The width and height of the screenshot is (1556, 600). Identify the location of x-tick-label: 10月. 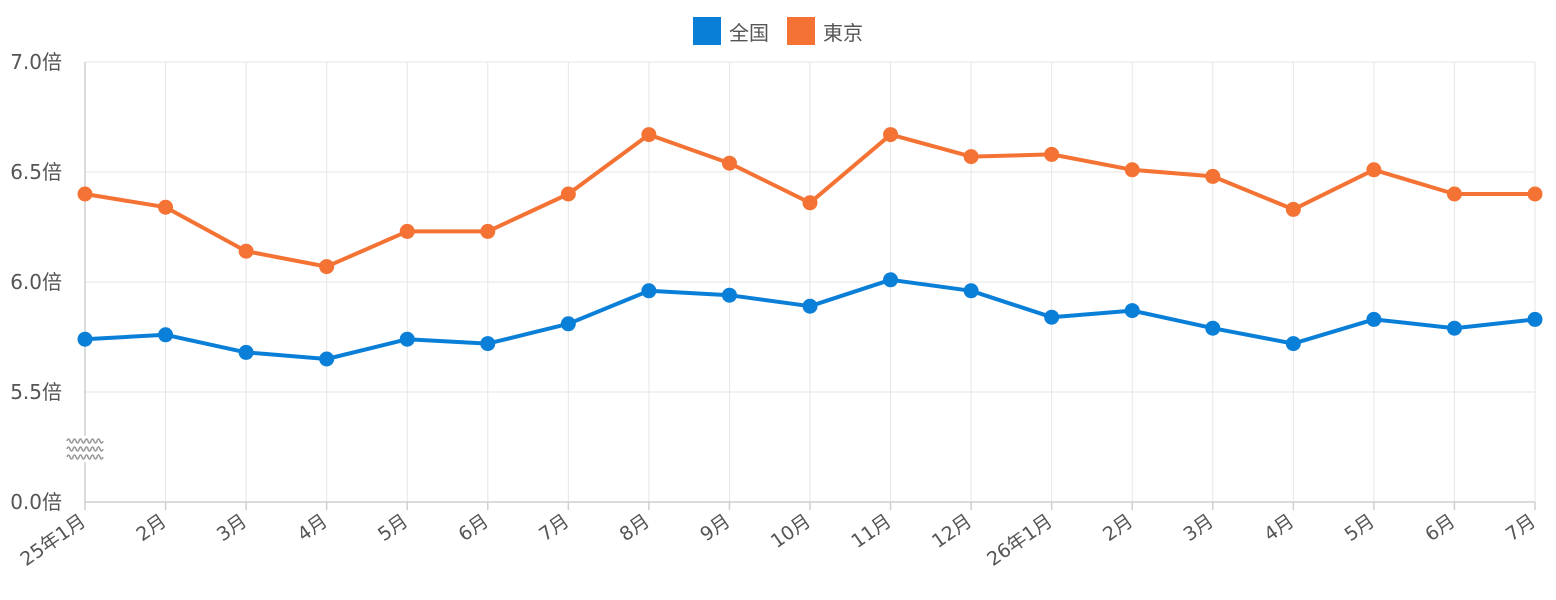
(791, 531).